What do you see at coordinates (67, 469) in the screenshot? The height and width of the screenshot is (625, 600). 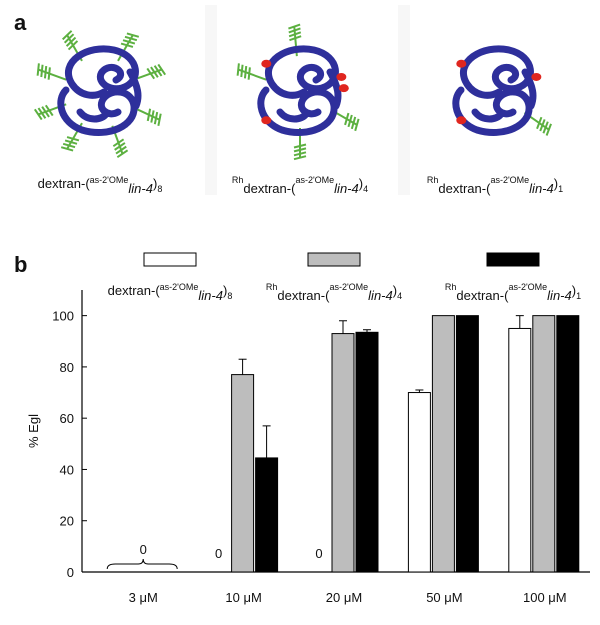 I see `y-tick-label: 40` at bounding box center [67, 469].